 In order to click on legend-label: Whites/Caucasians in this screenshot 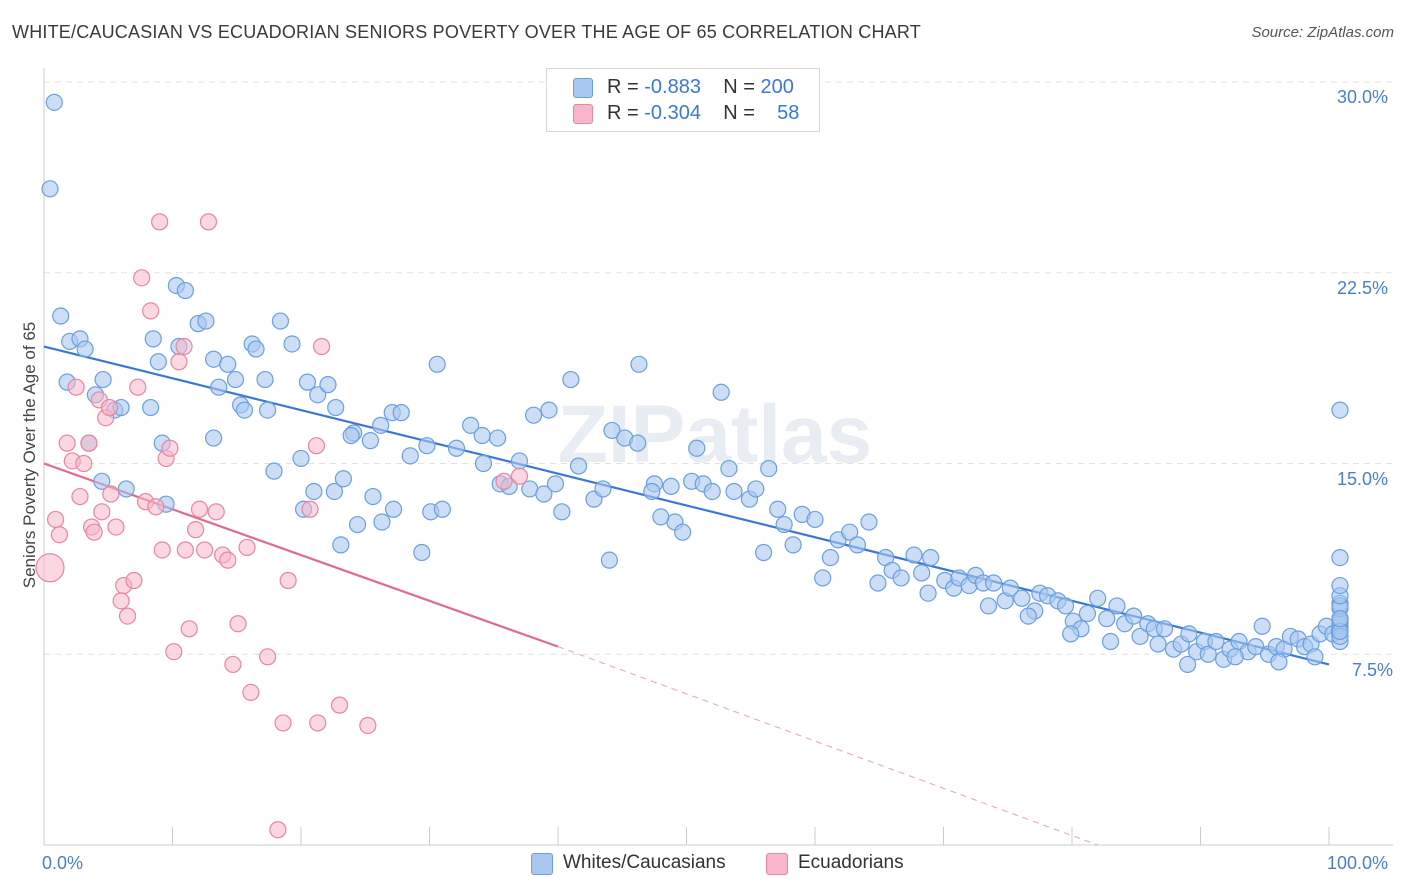, I will do `click(644, 862)`.